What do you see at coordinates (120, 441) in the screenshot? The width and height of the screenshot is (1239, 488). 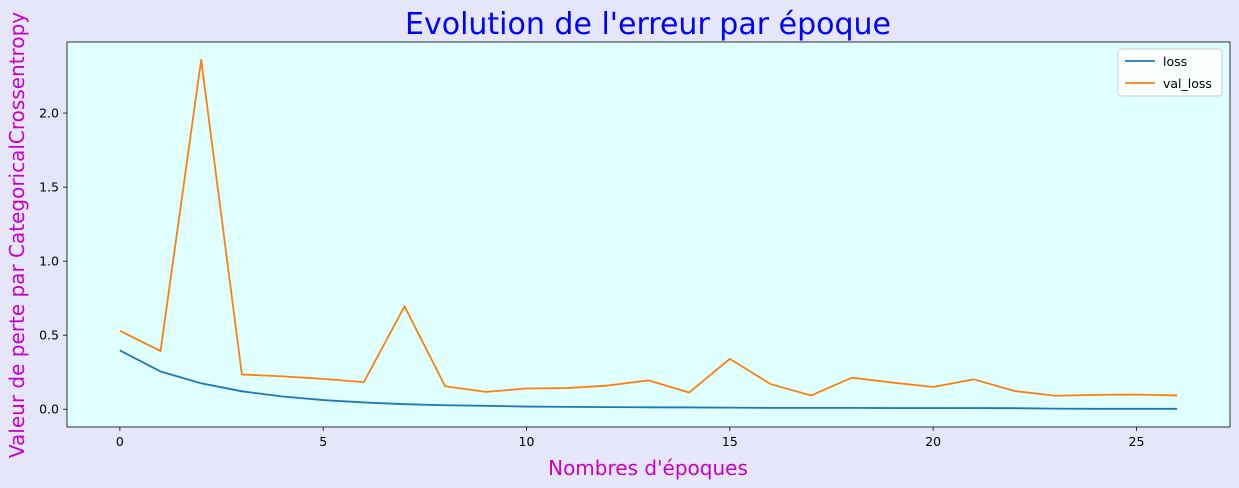 I see `x-tick-label: 0` at bounding box center [120, 441].